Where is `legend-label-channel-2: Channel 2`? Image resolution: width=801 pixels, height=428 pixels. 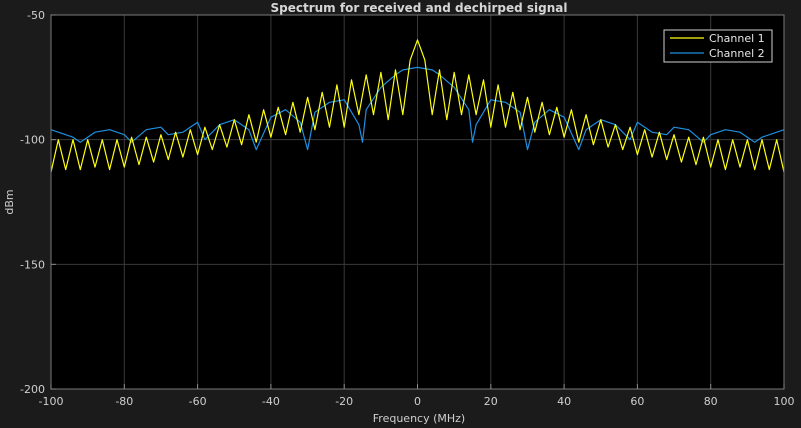 legend-label-channel-2: Channel 2 is located at coordinates (737, 53).